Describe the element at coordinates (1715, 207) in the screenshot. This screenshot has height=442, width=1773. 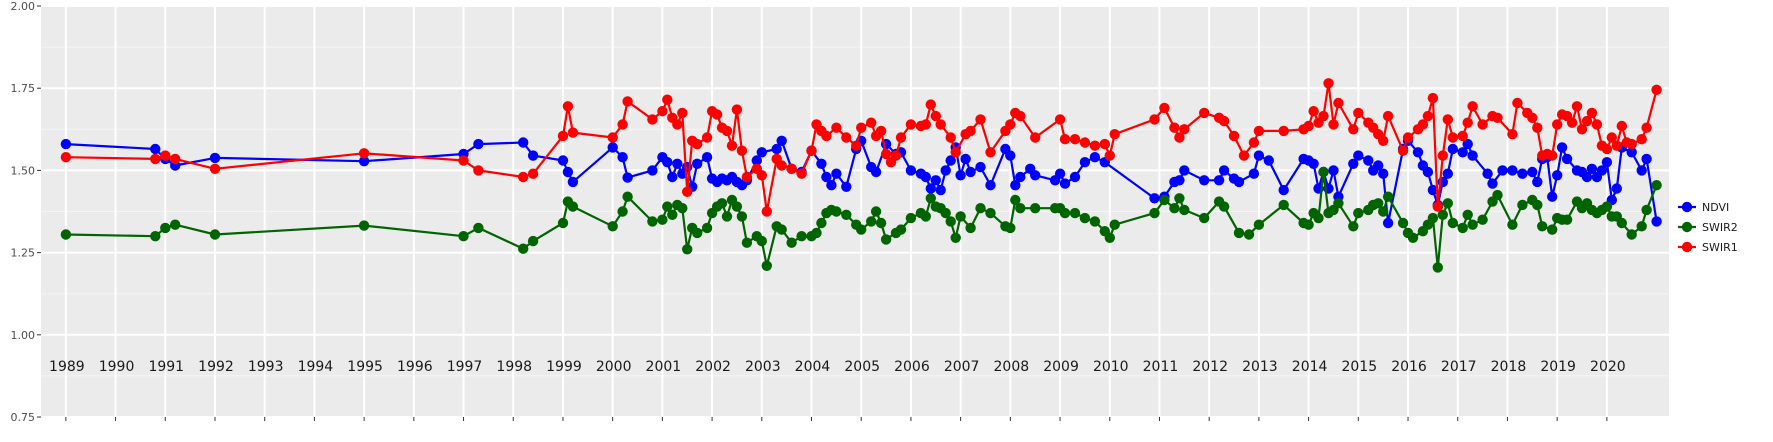
I see `legend-label-ndvi: NDVI` at that location.